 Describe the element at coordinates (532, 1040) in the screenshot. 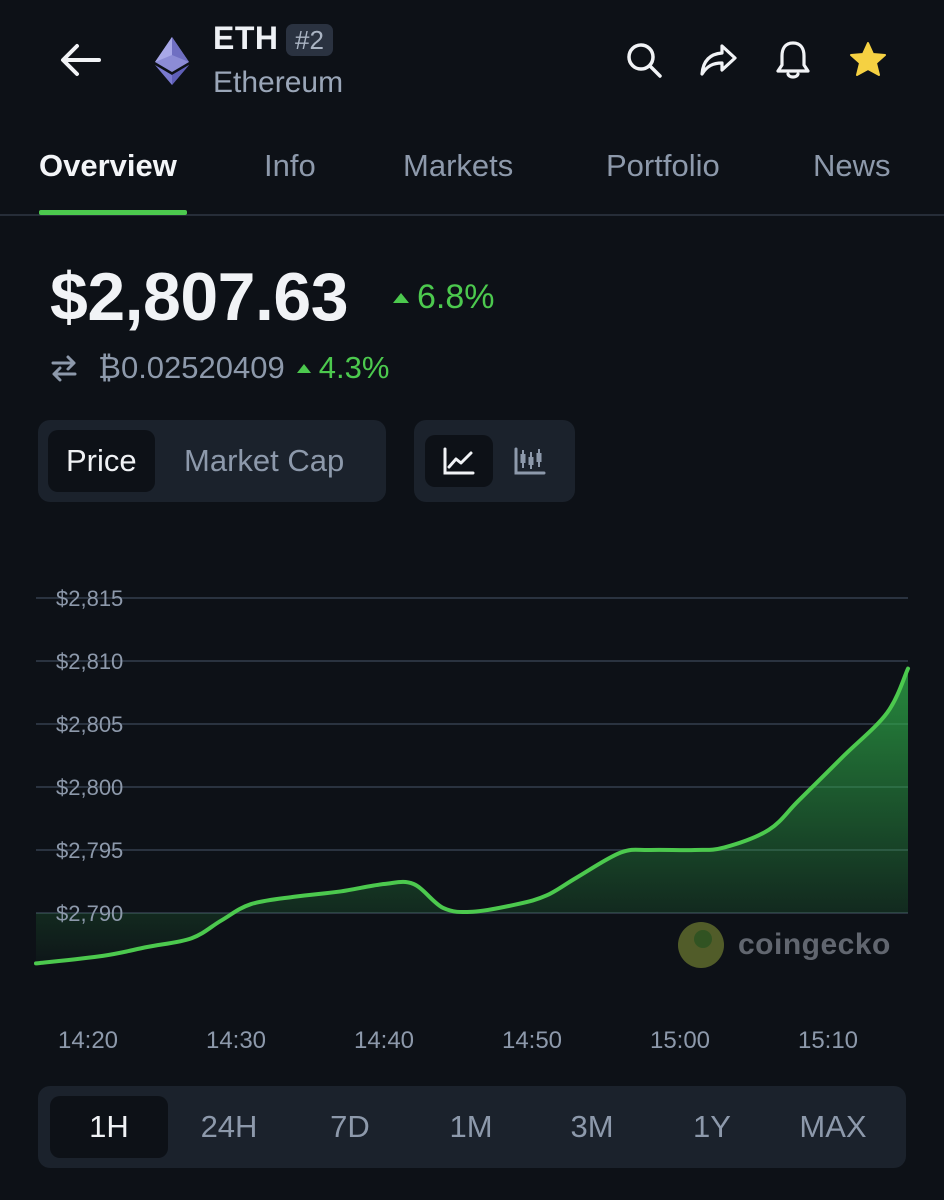

I see `x-tick-label: 14:50` at that location.